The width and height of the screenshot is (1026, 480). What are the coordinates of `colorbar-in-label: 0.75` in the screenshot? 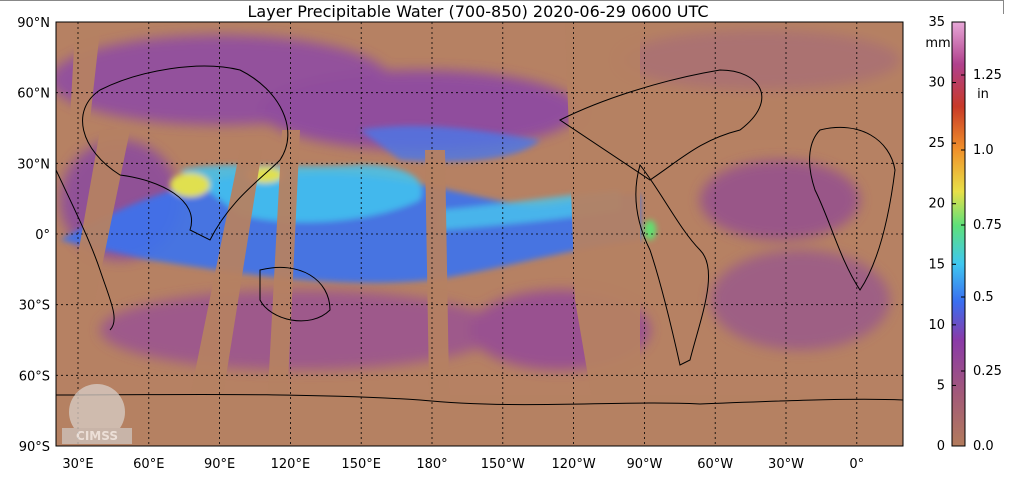 It's located at (987, 225).